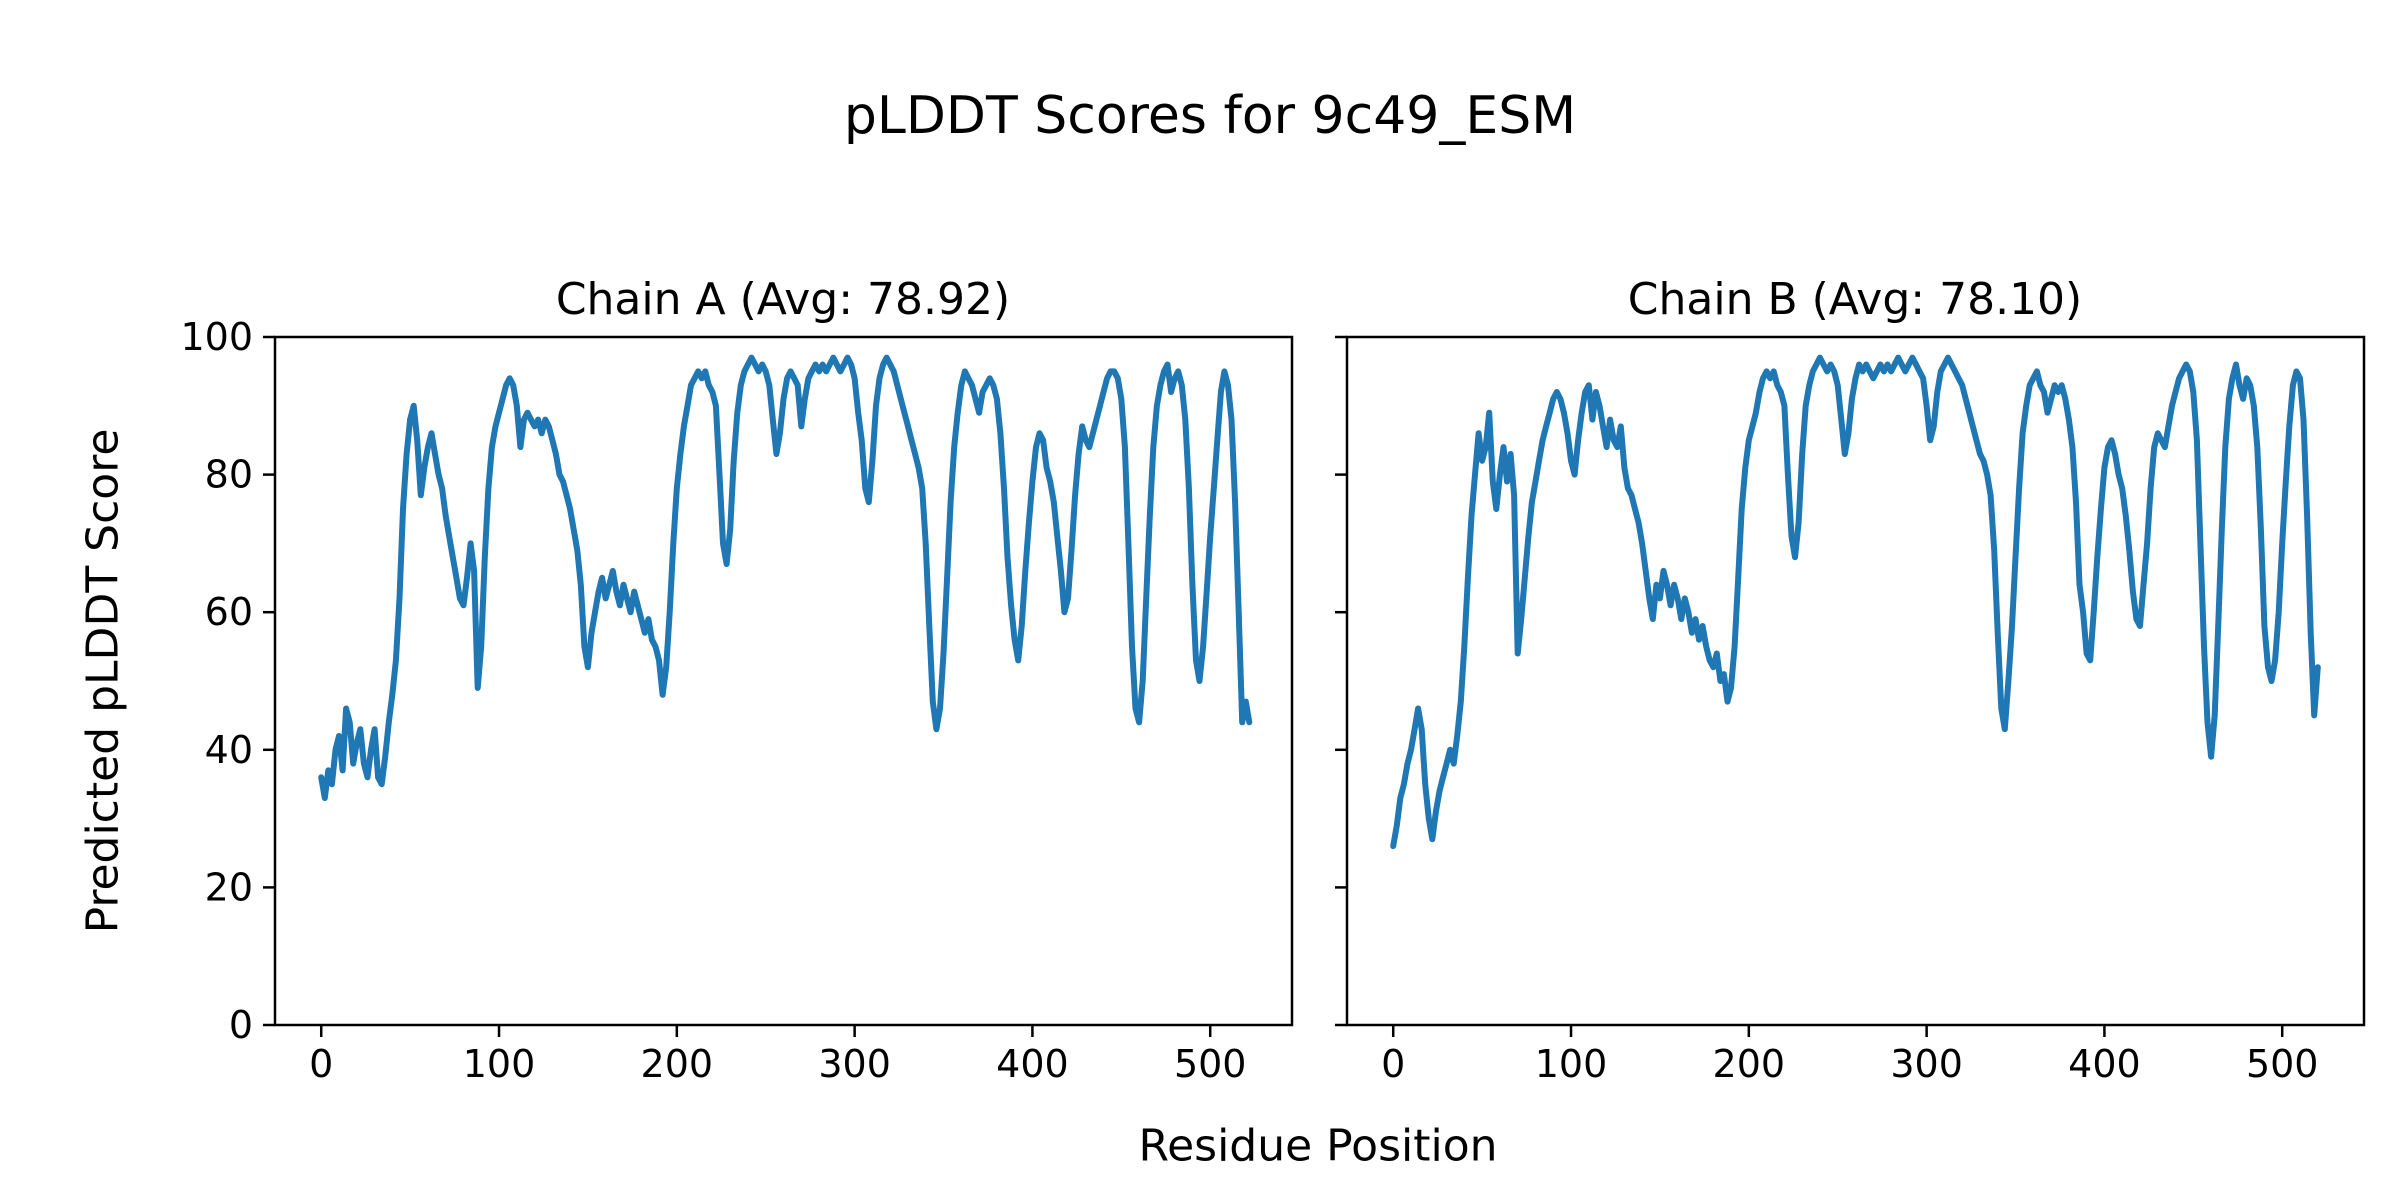 The width and height of the screenshot is (2400, 1200). What do you see at coordinates (229, 612) in the screenshot?
I see `y-tick-label: 60` at bounding box center [229, 612].